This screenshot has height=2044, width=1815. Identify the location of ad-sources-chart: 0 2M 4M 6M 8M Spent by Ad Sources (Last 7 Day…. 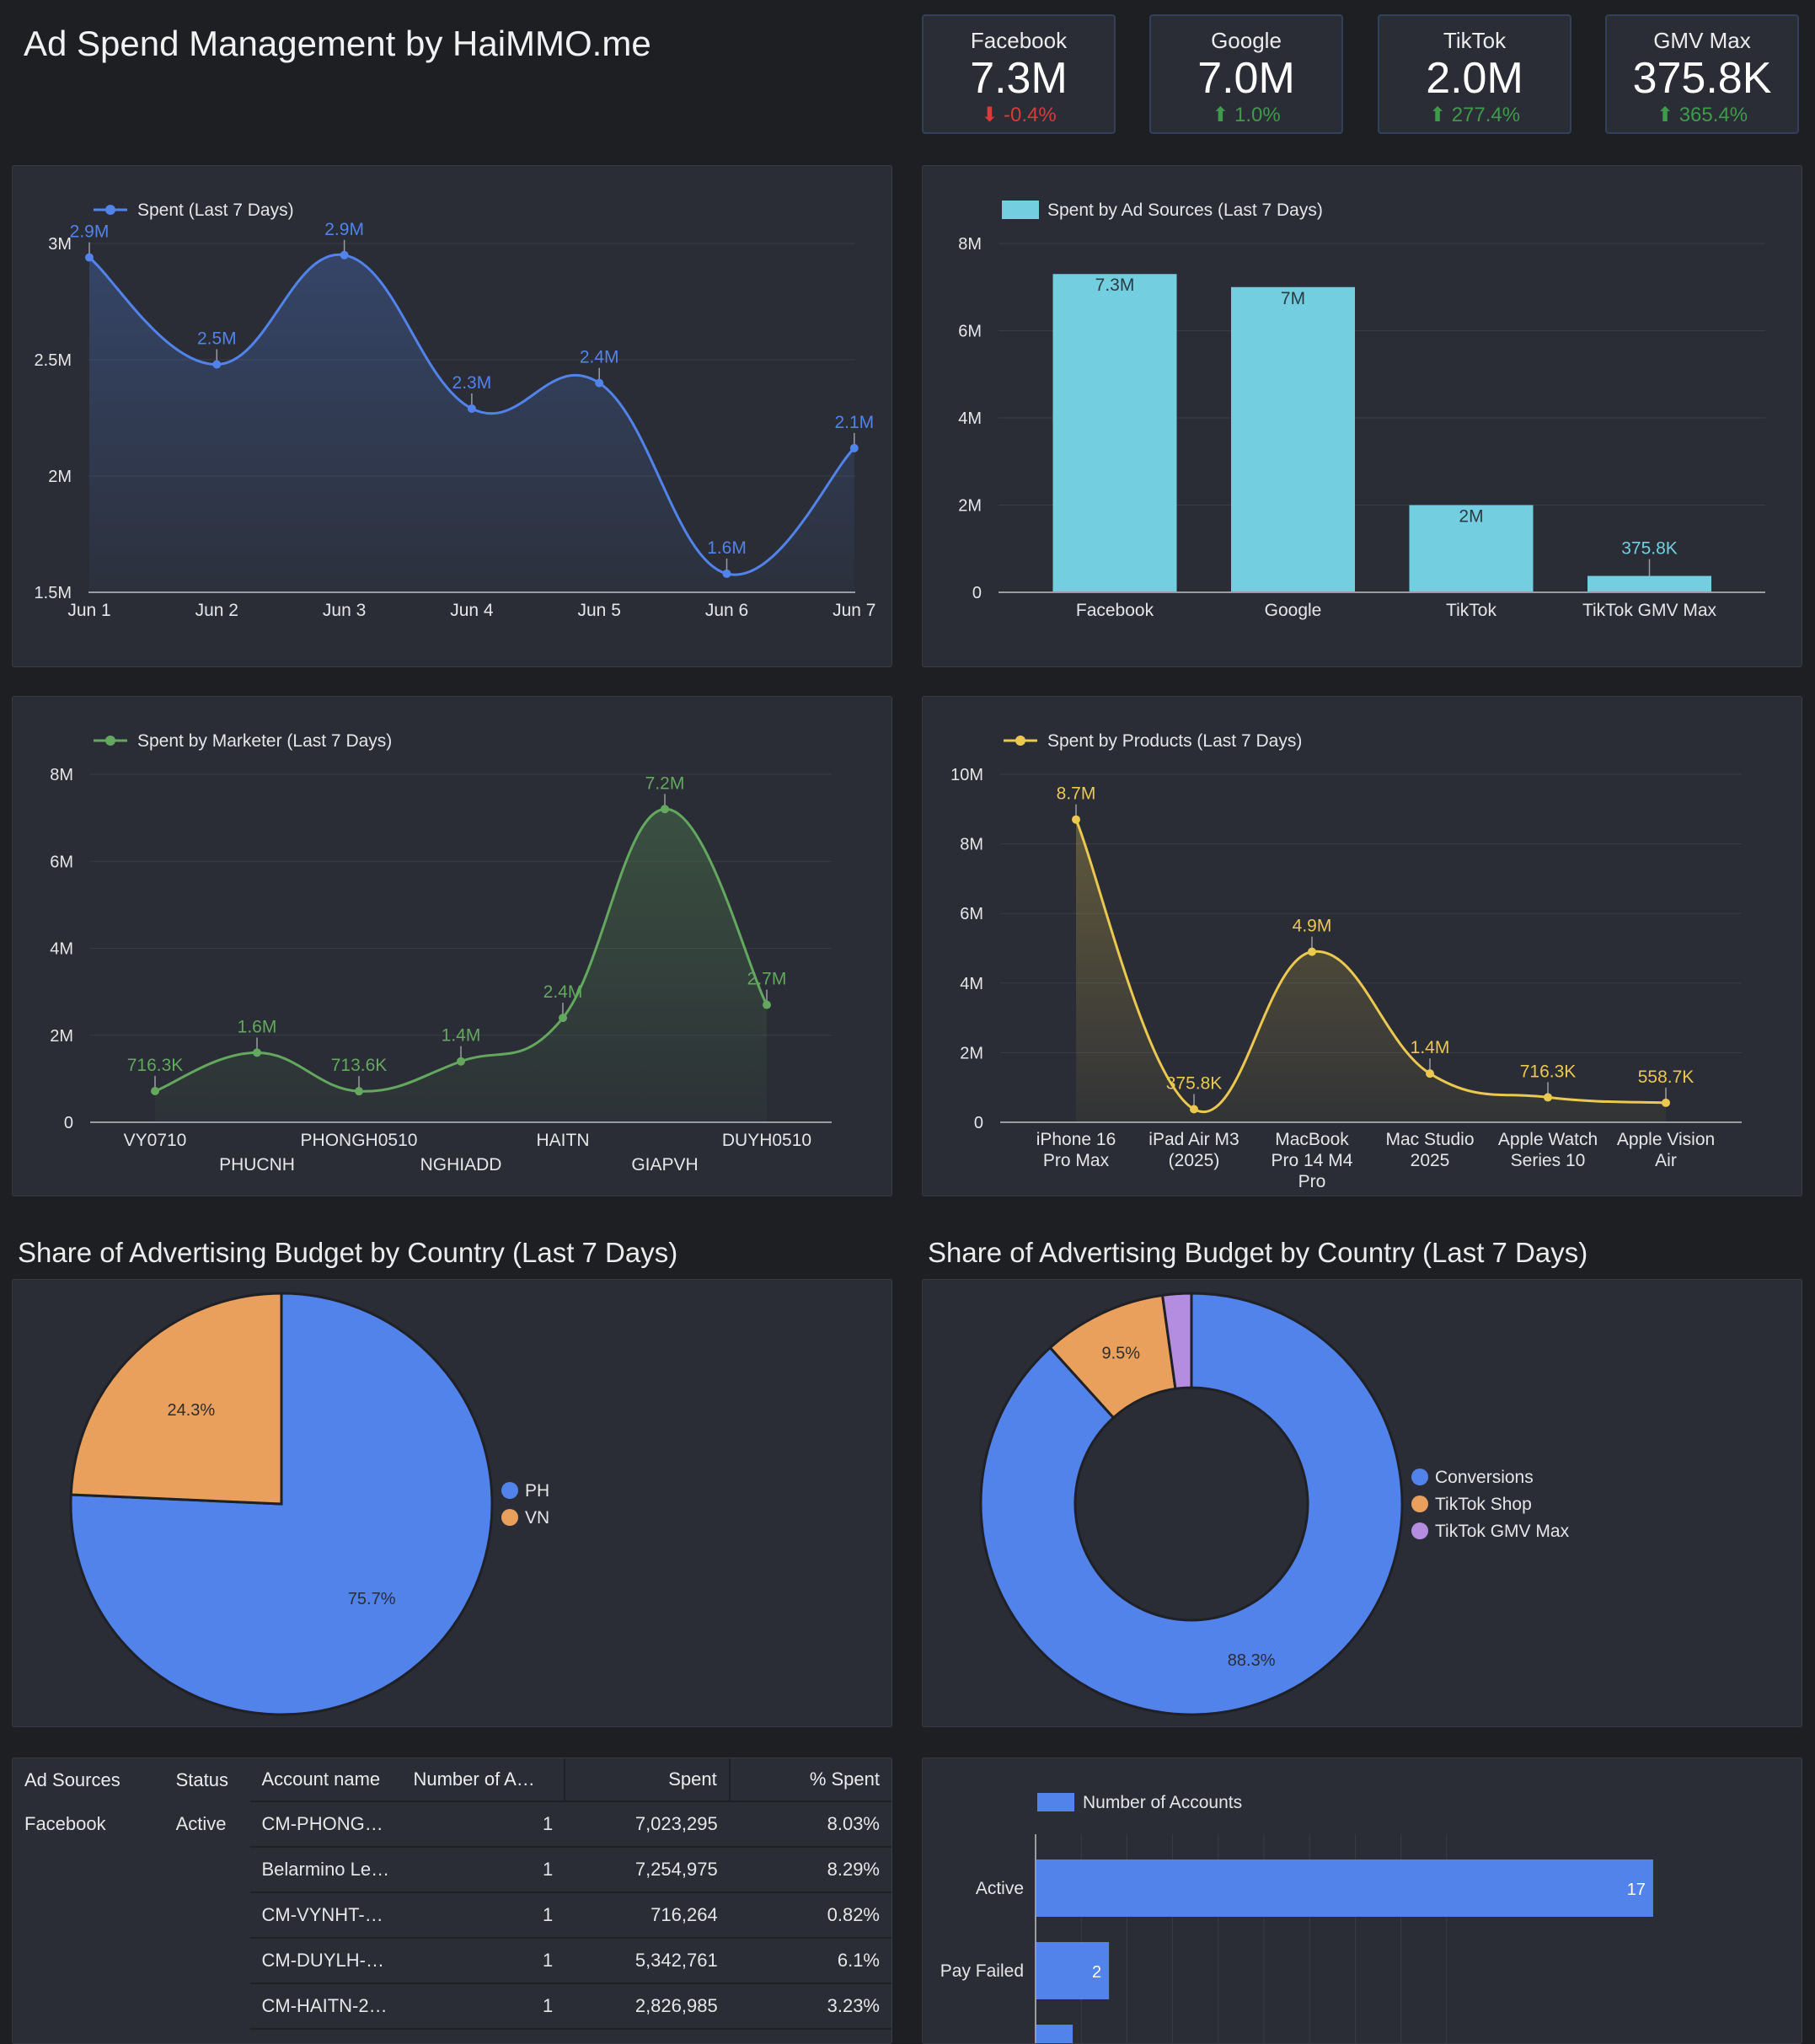
(1363, 417).